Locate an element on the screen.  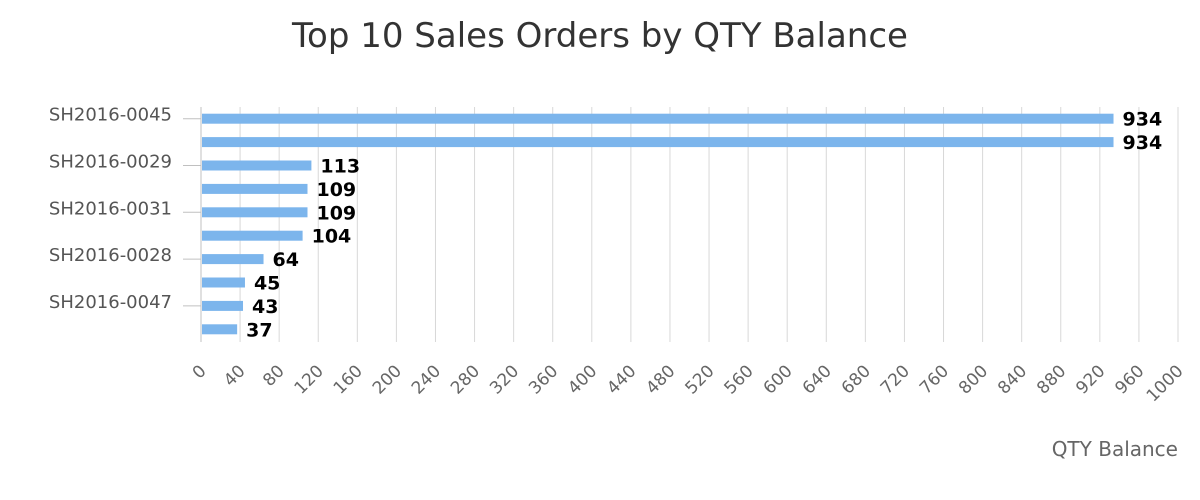
data-label: 43 is located at coordinates (265, 307).